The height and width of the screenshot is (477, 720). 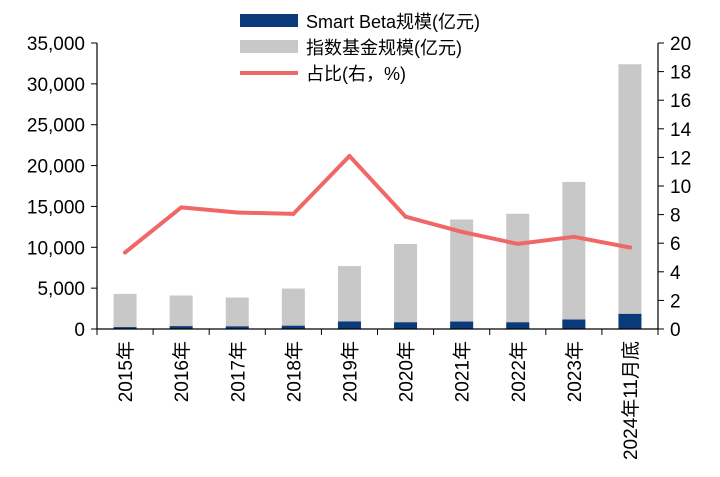 I want to click on x-axis-category-label: 2024年11月底, so click(x=631, y=400).